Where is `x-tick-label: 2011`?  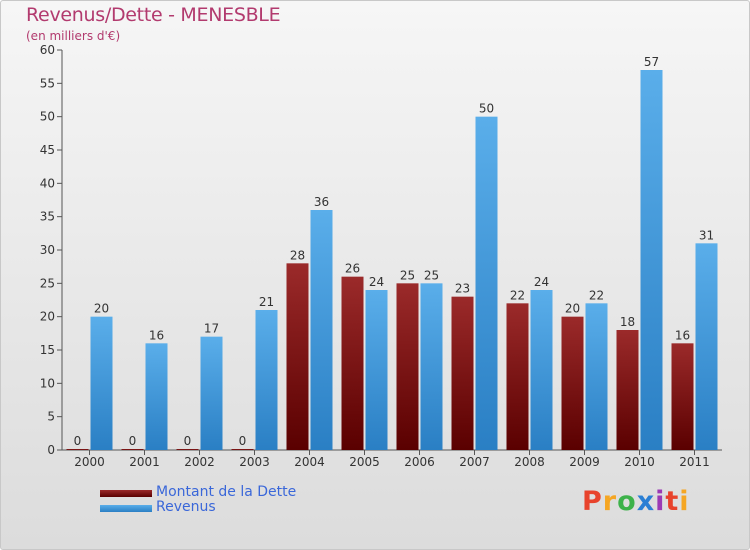
x-tick-label: 2011 is located at coordinates (694, 462).